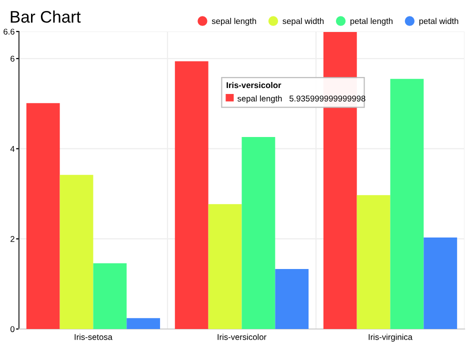  What do you see at coordinates (12, 329) in the screenshot?
I see `y-tick-label: 0` at bounding box center [12, 329].